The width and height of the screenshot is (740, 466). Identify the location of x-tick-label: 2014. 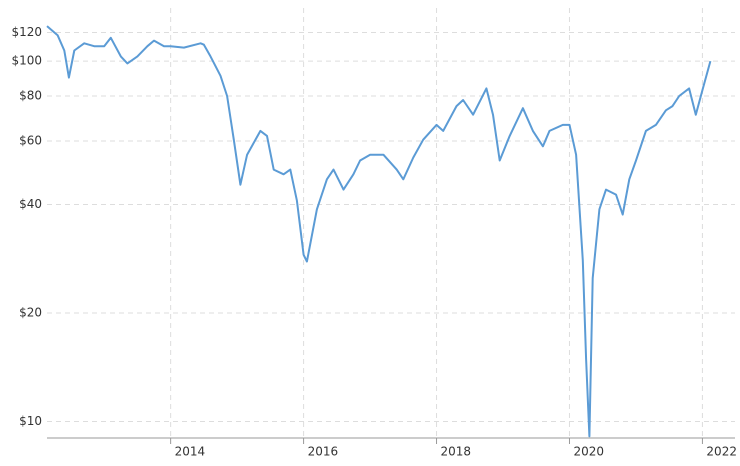
(190, 452).